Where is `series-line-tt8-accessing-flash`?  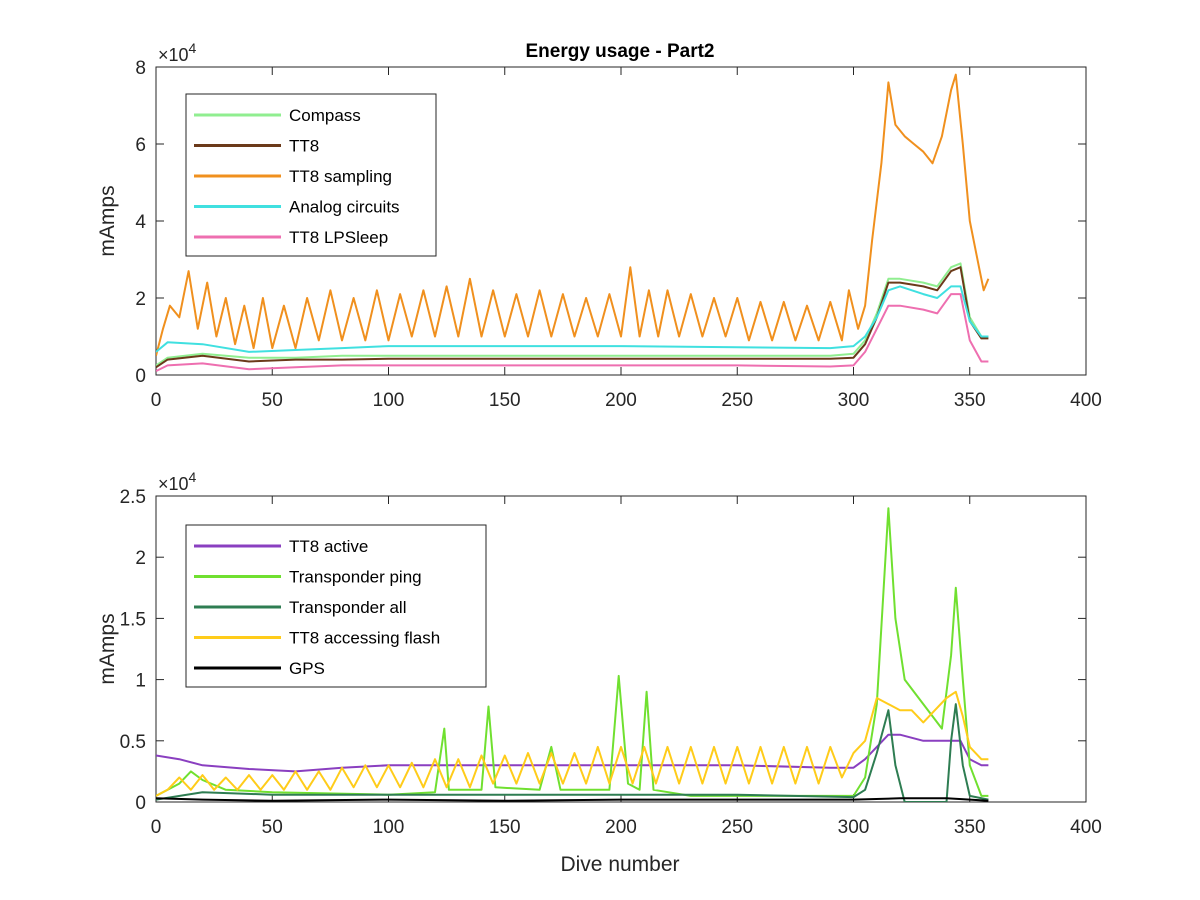
series-line-tt8-accessing-flash is located at coordinates (572, 743).